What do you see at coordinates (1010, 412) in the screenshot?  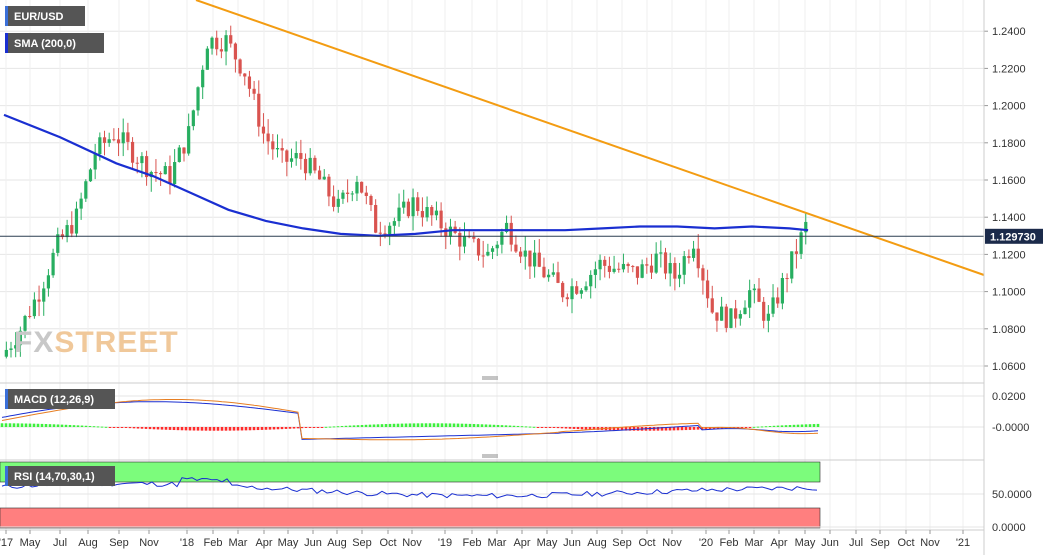 I see `y-axis-macd: 0.0200 -0.0000` at bounding box center [1010, 412].